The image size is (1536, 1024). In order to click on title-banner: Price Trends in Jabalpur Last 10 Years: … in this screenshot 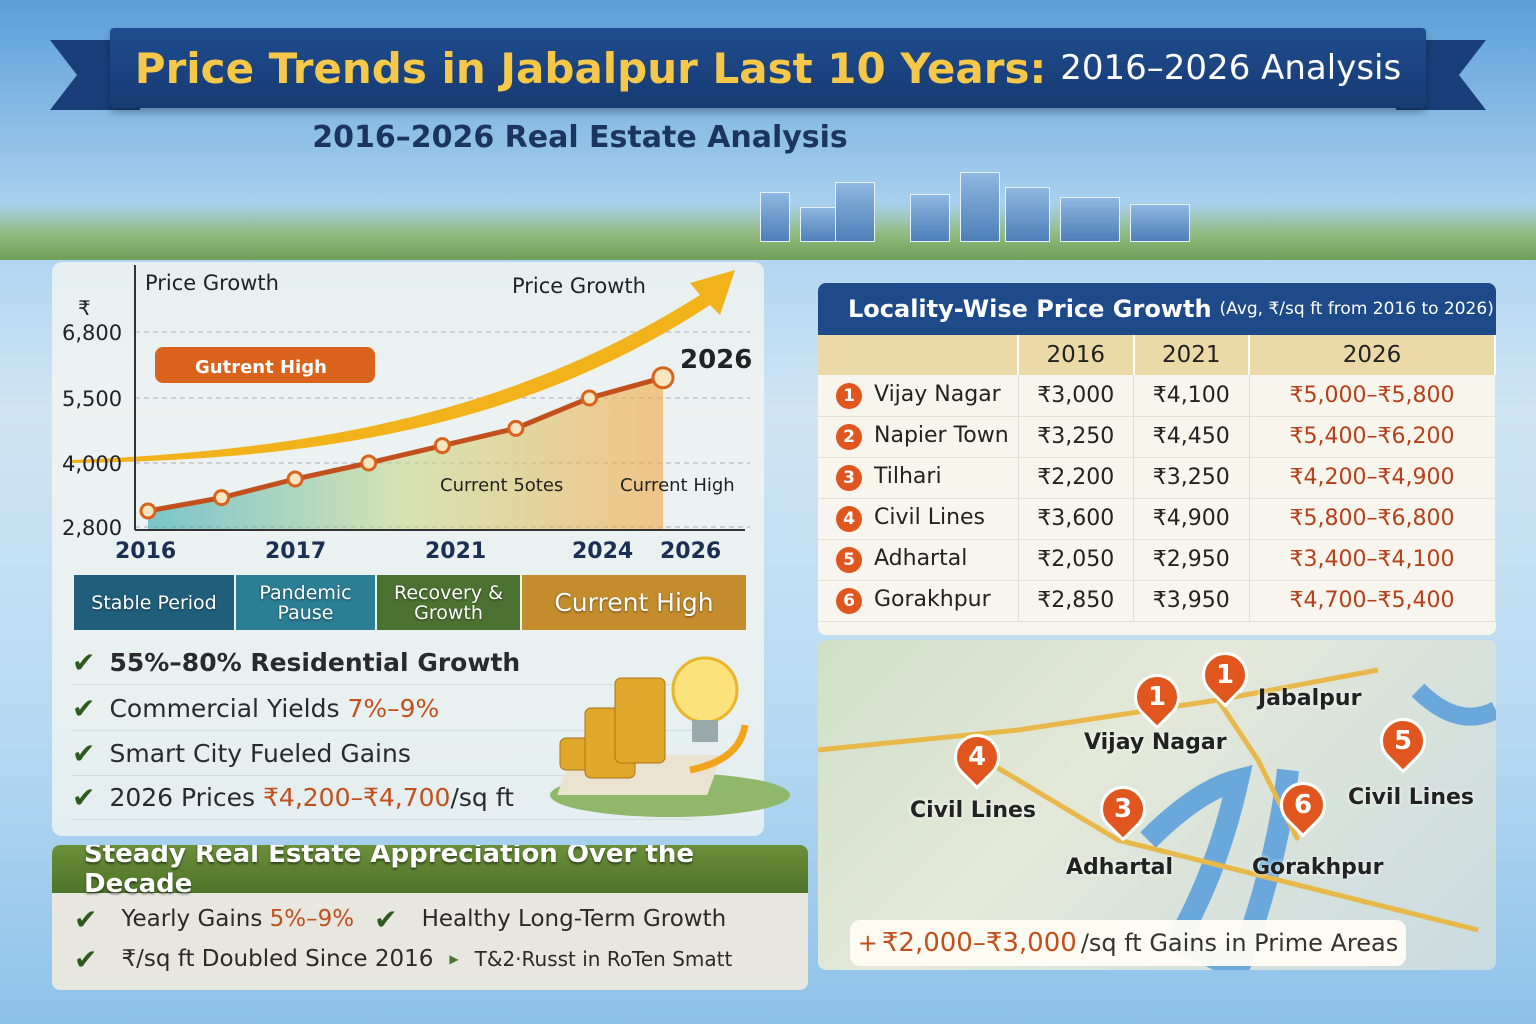, I will do `click(768, 68)`.